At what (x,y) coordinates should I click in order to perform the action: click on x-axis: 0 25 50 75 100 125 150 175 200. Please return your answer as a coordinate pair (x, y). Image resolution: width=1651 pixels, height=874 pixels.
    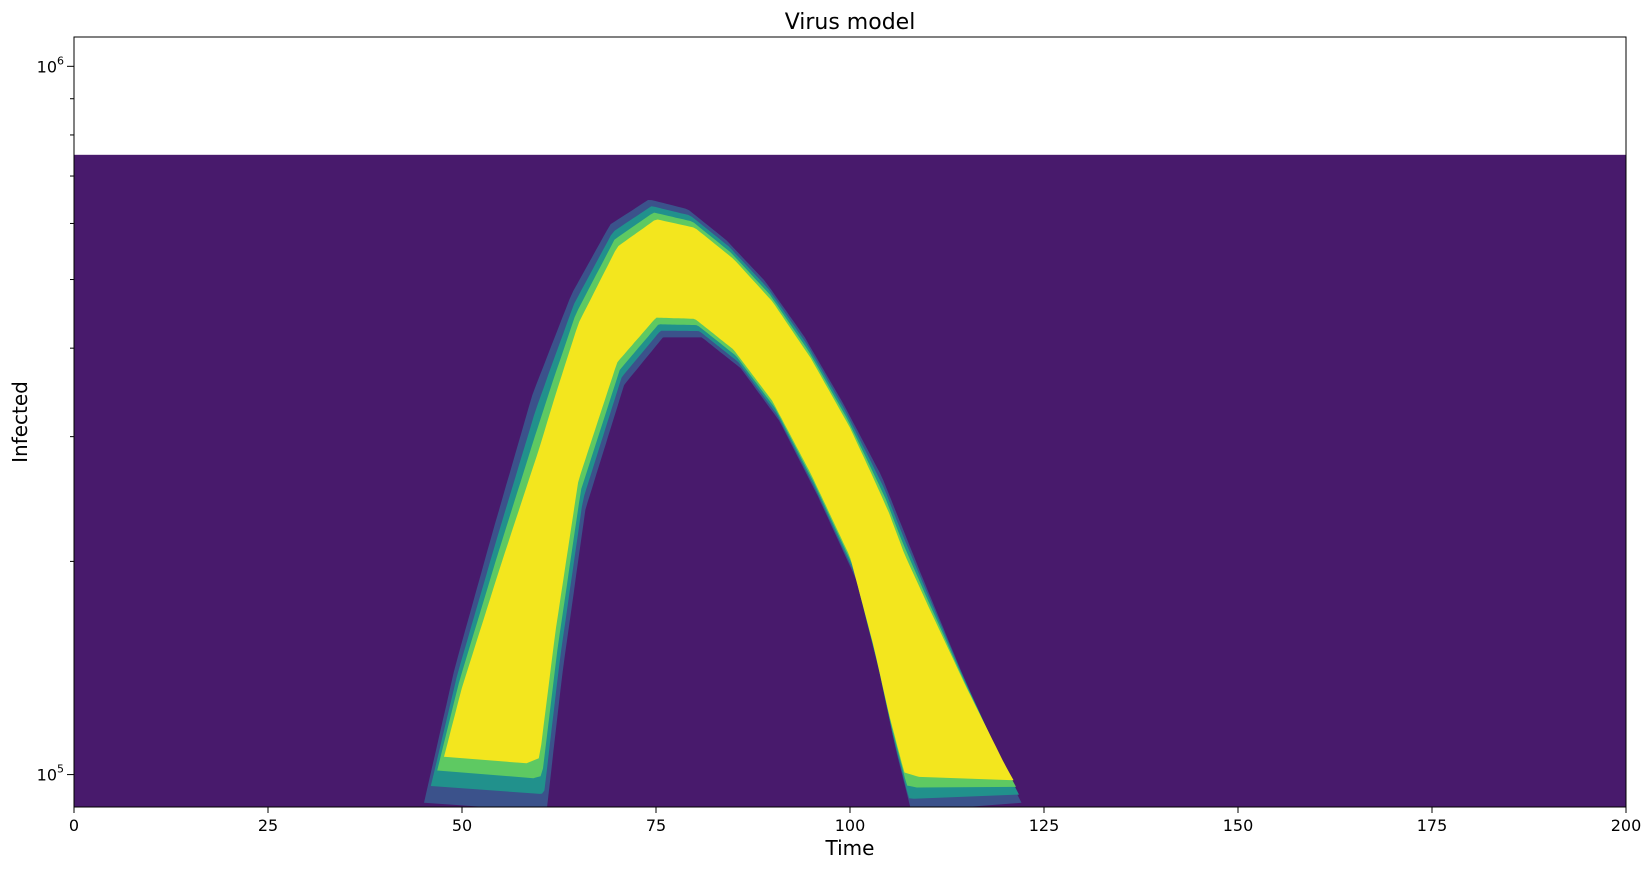
    Looking at the image, I should click on (855, 821).